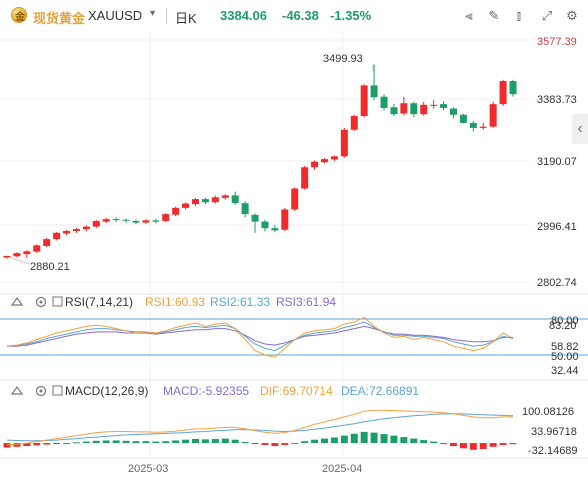 The width and height of the screenshot is (588, 481). Describe the element at coordinates (494, 15) in the screenshot. I see `draw-icon: ✎` at that location.